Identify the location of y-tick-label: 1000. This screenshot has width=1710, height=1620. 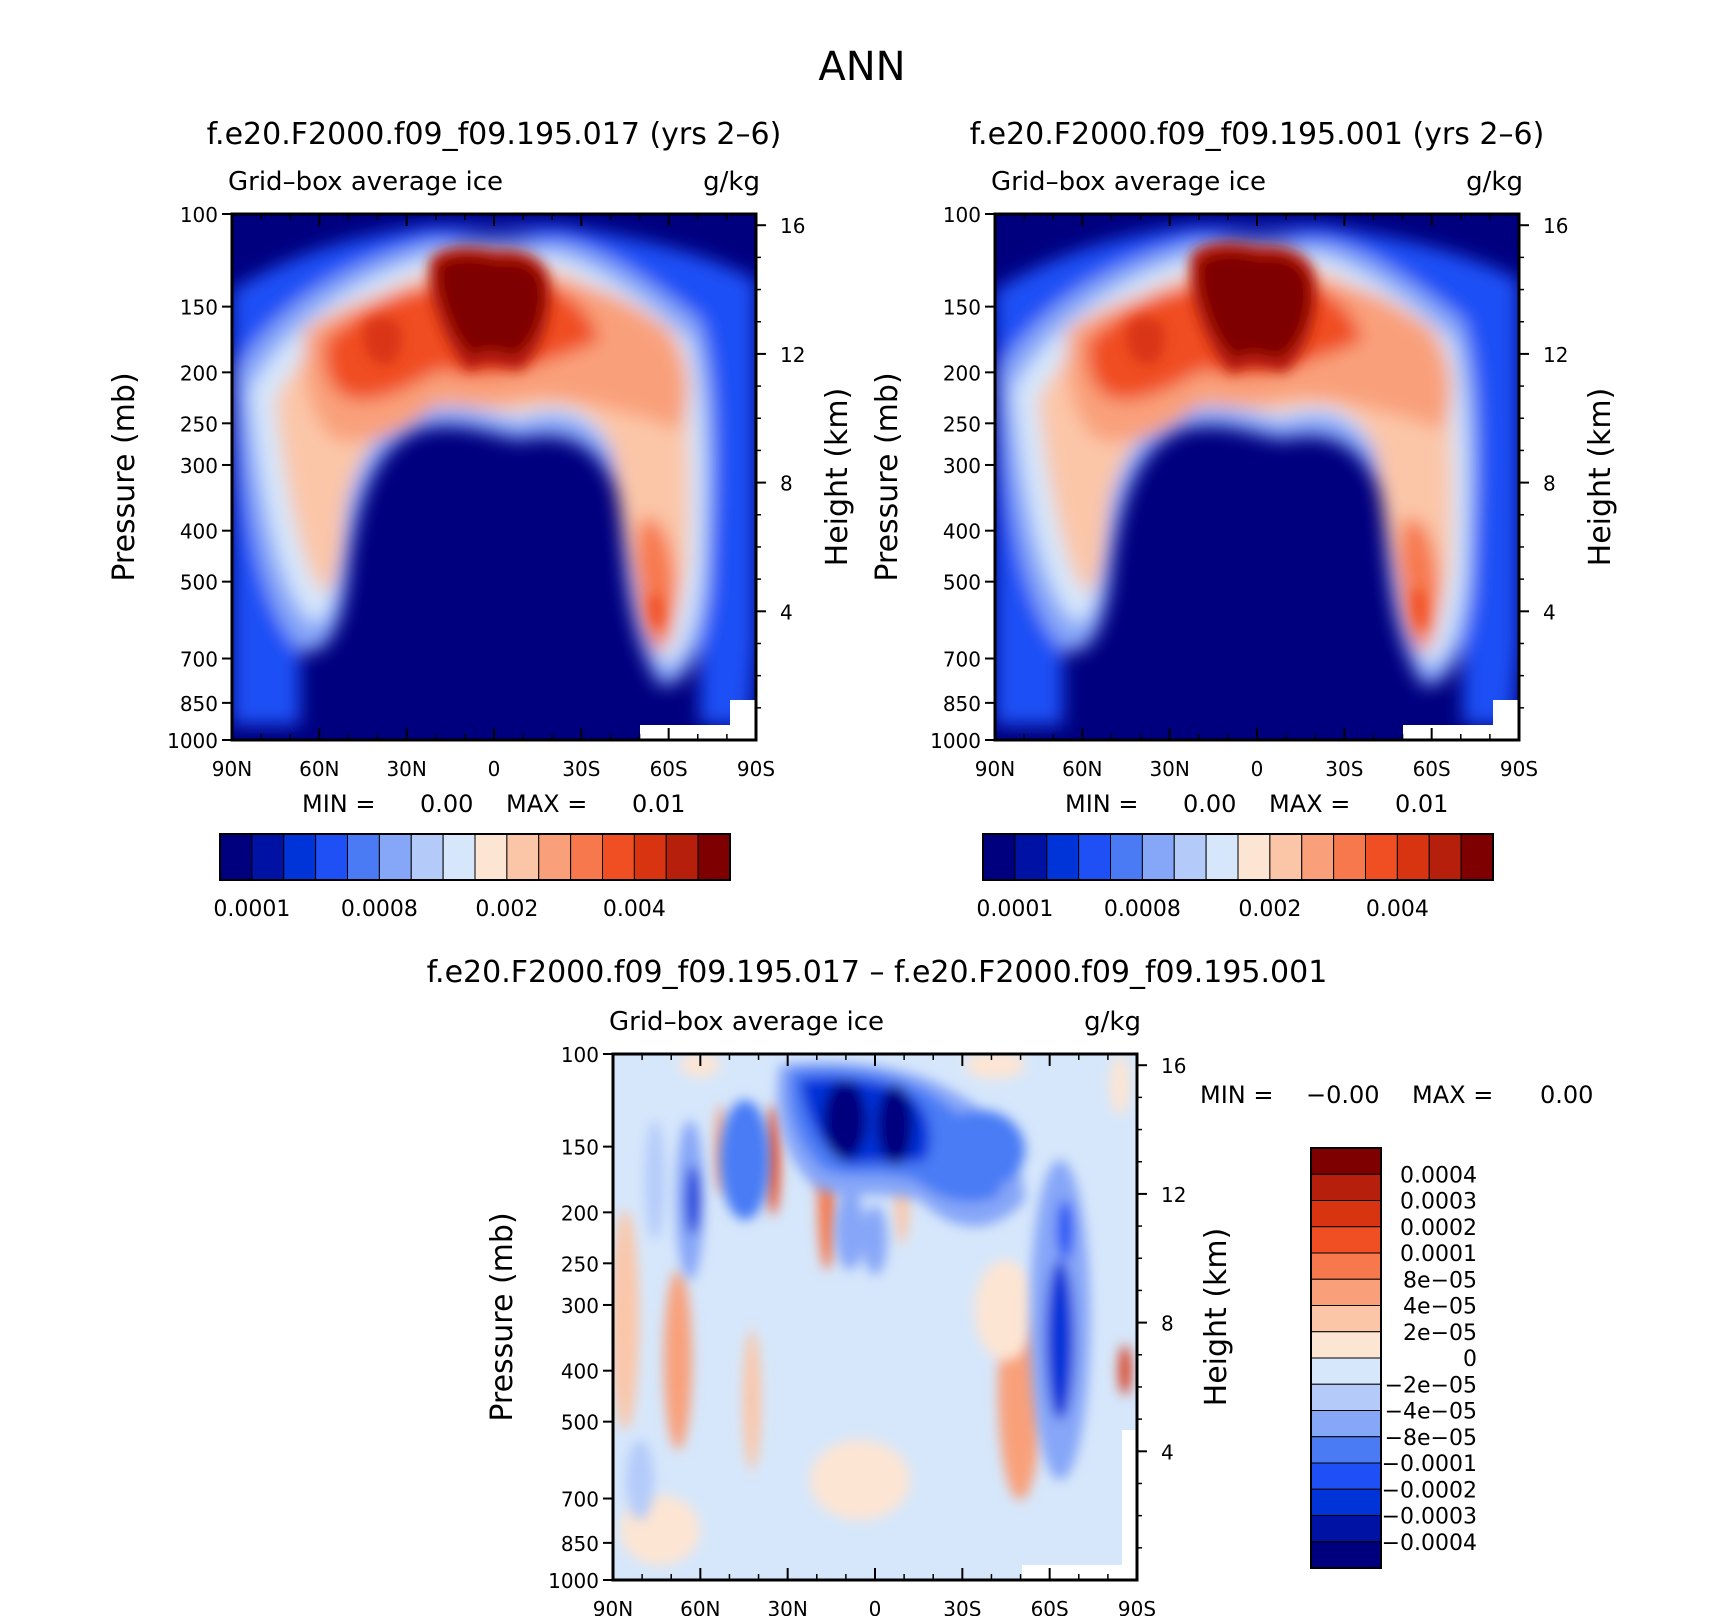
(955, 741).